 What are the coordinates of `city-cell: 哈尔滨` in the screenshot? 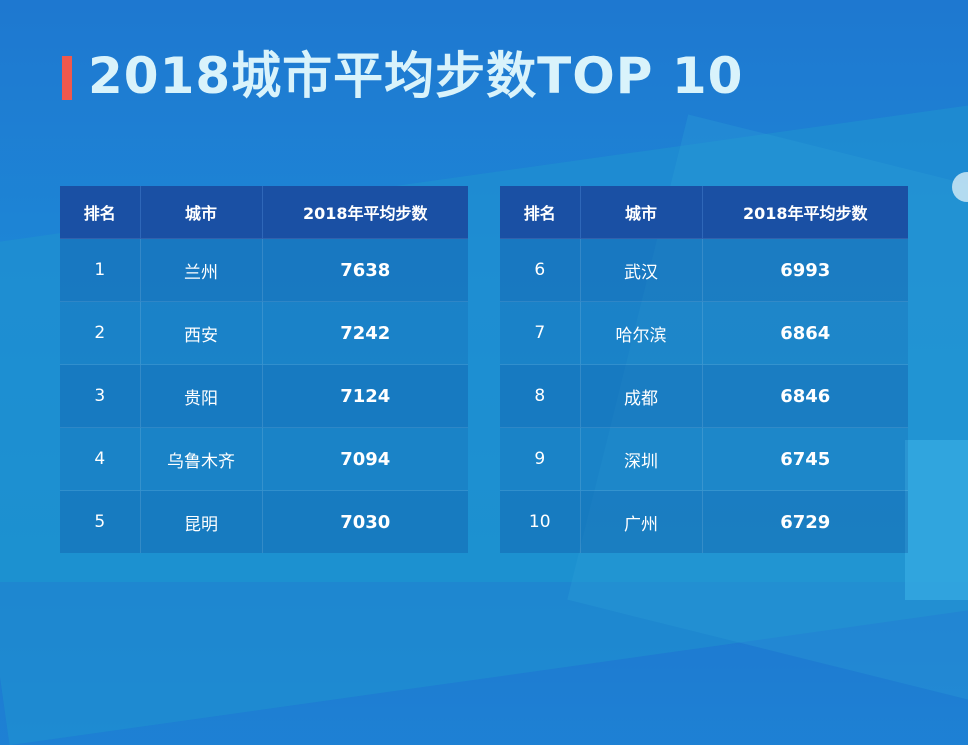 It's located at (641, 333).